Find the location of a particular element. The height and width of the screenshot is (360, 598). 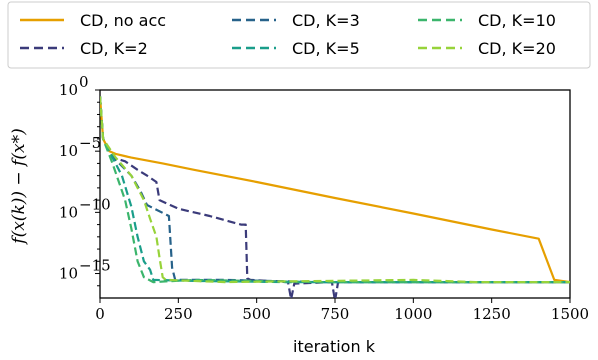

x-tick-label: 250 is located at coordinates (178, 314).